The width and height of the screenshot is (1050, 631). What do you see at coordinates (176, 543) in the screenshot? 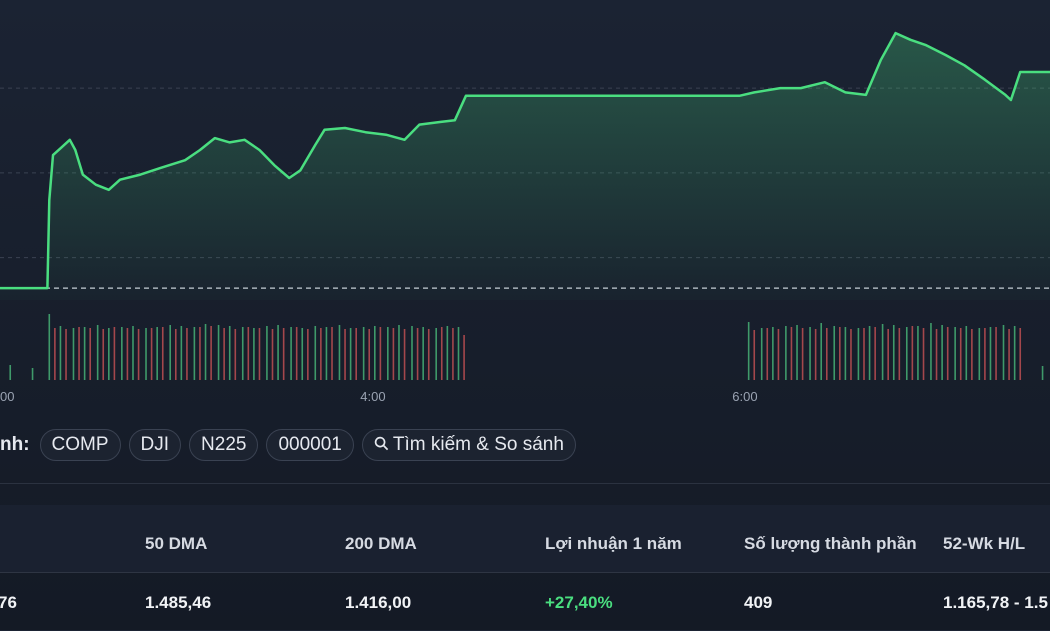
I see `column-header: 50 DMA` at bounding box center [176, 543].